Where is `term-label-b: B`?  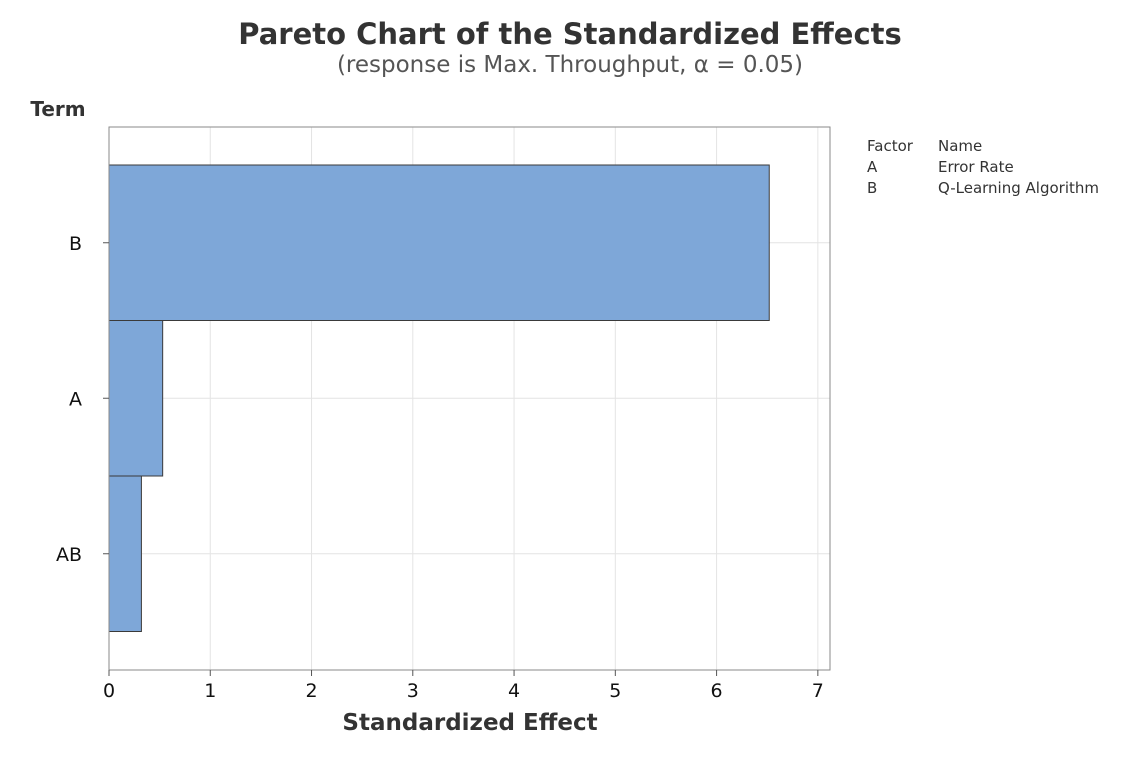 term-label-b: B is located at coordinates (75, 244).